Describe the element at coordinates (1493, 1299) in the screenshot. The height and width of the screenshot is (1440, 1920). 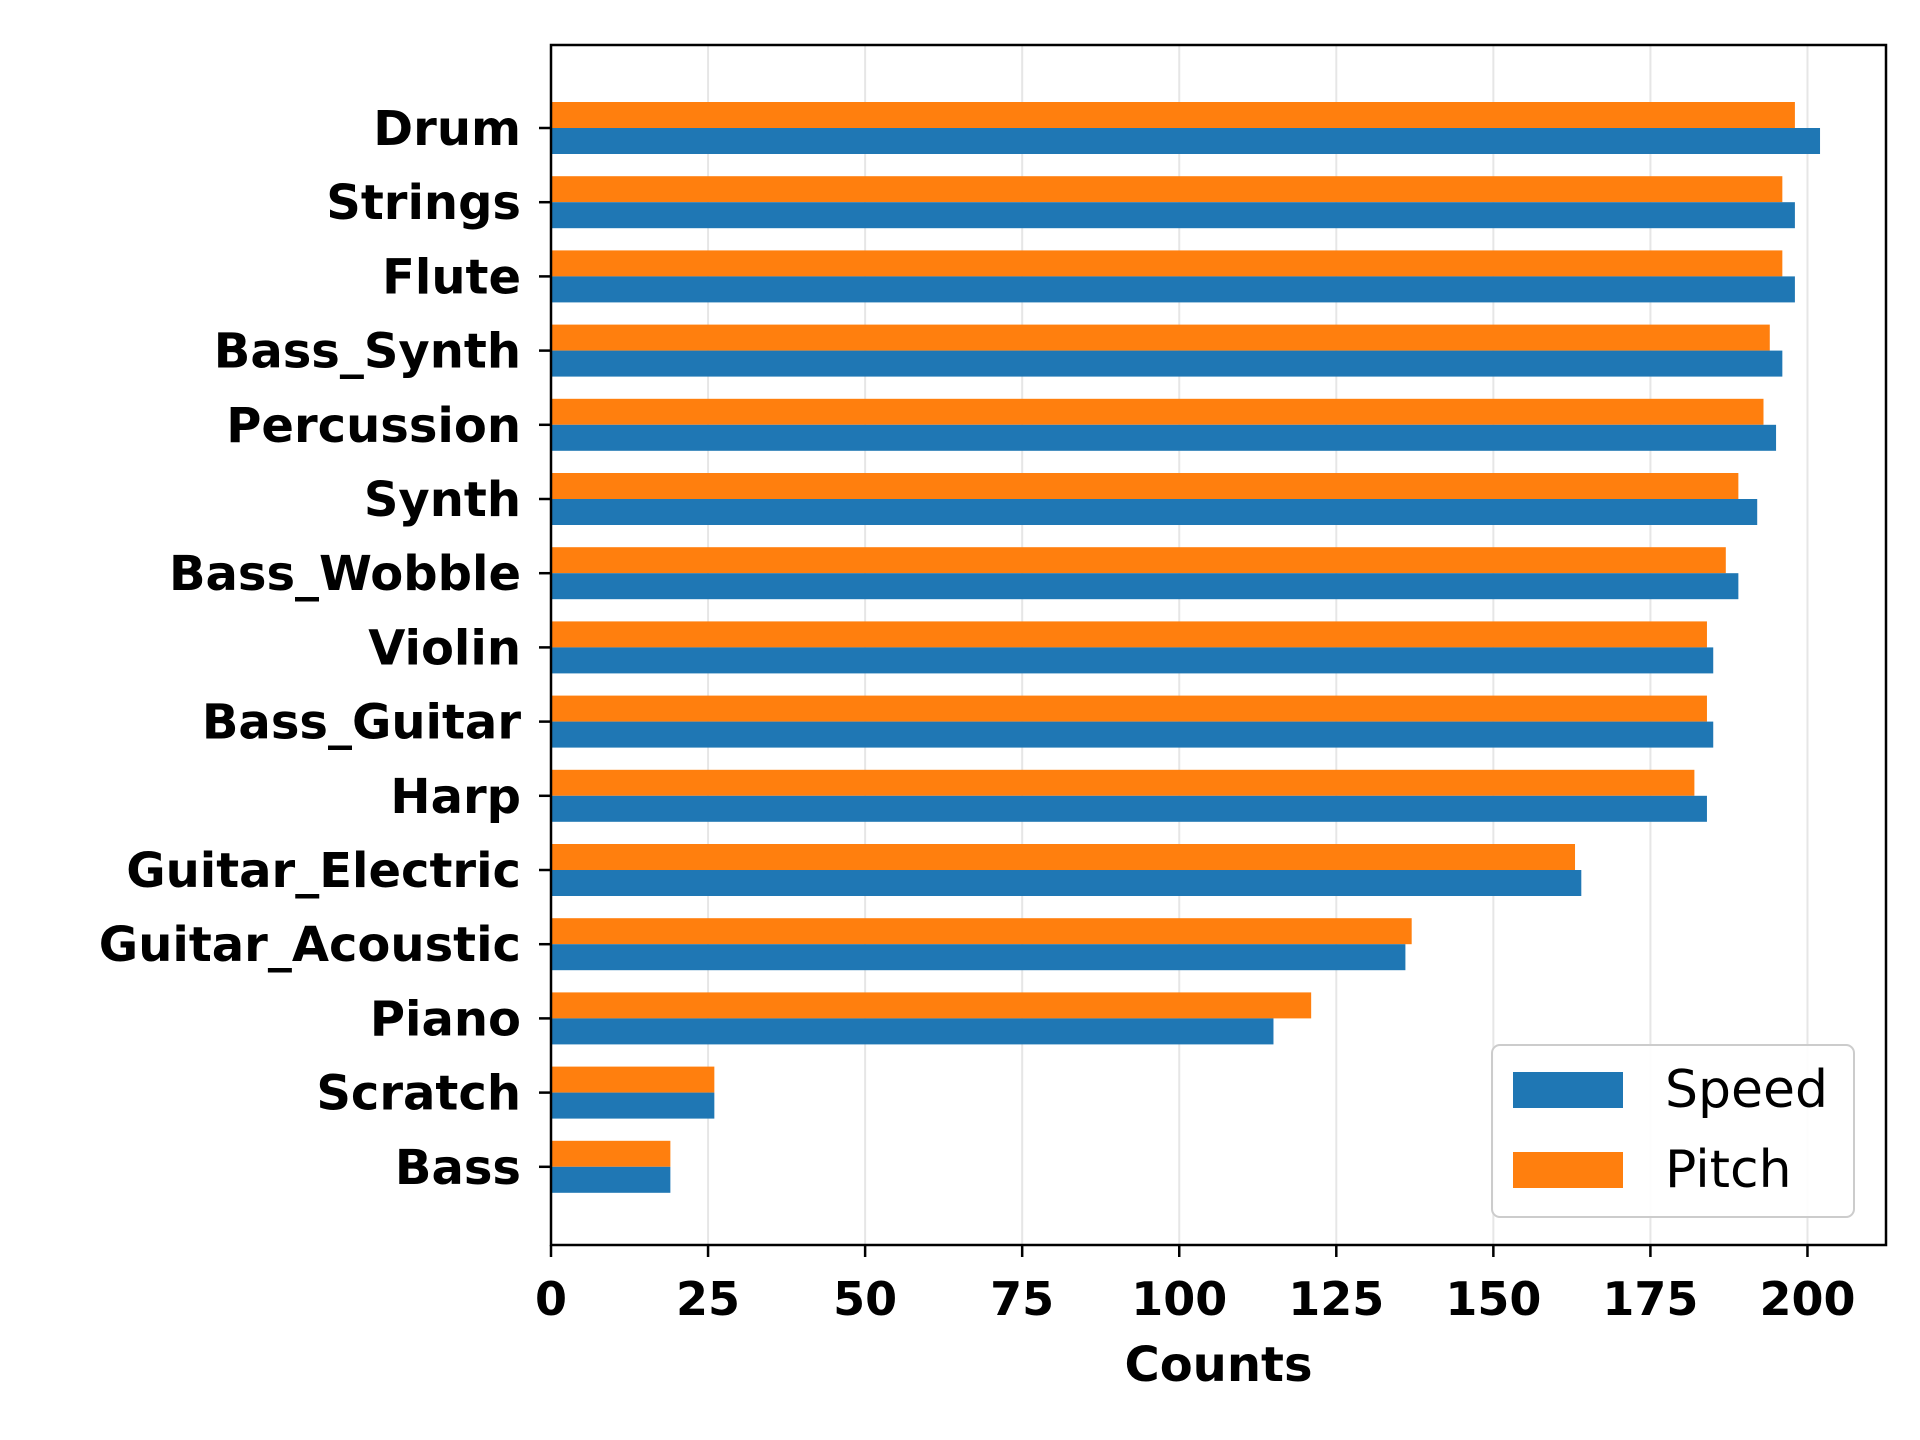
I see `x-tick-label: 150` at that location.